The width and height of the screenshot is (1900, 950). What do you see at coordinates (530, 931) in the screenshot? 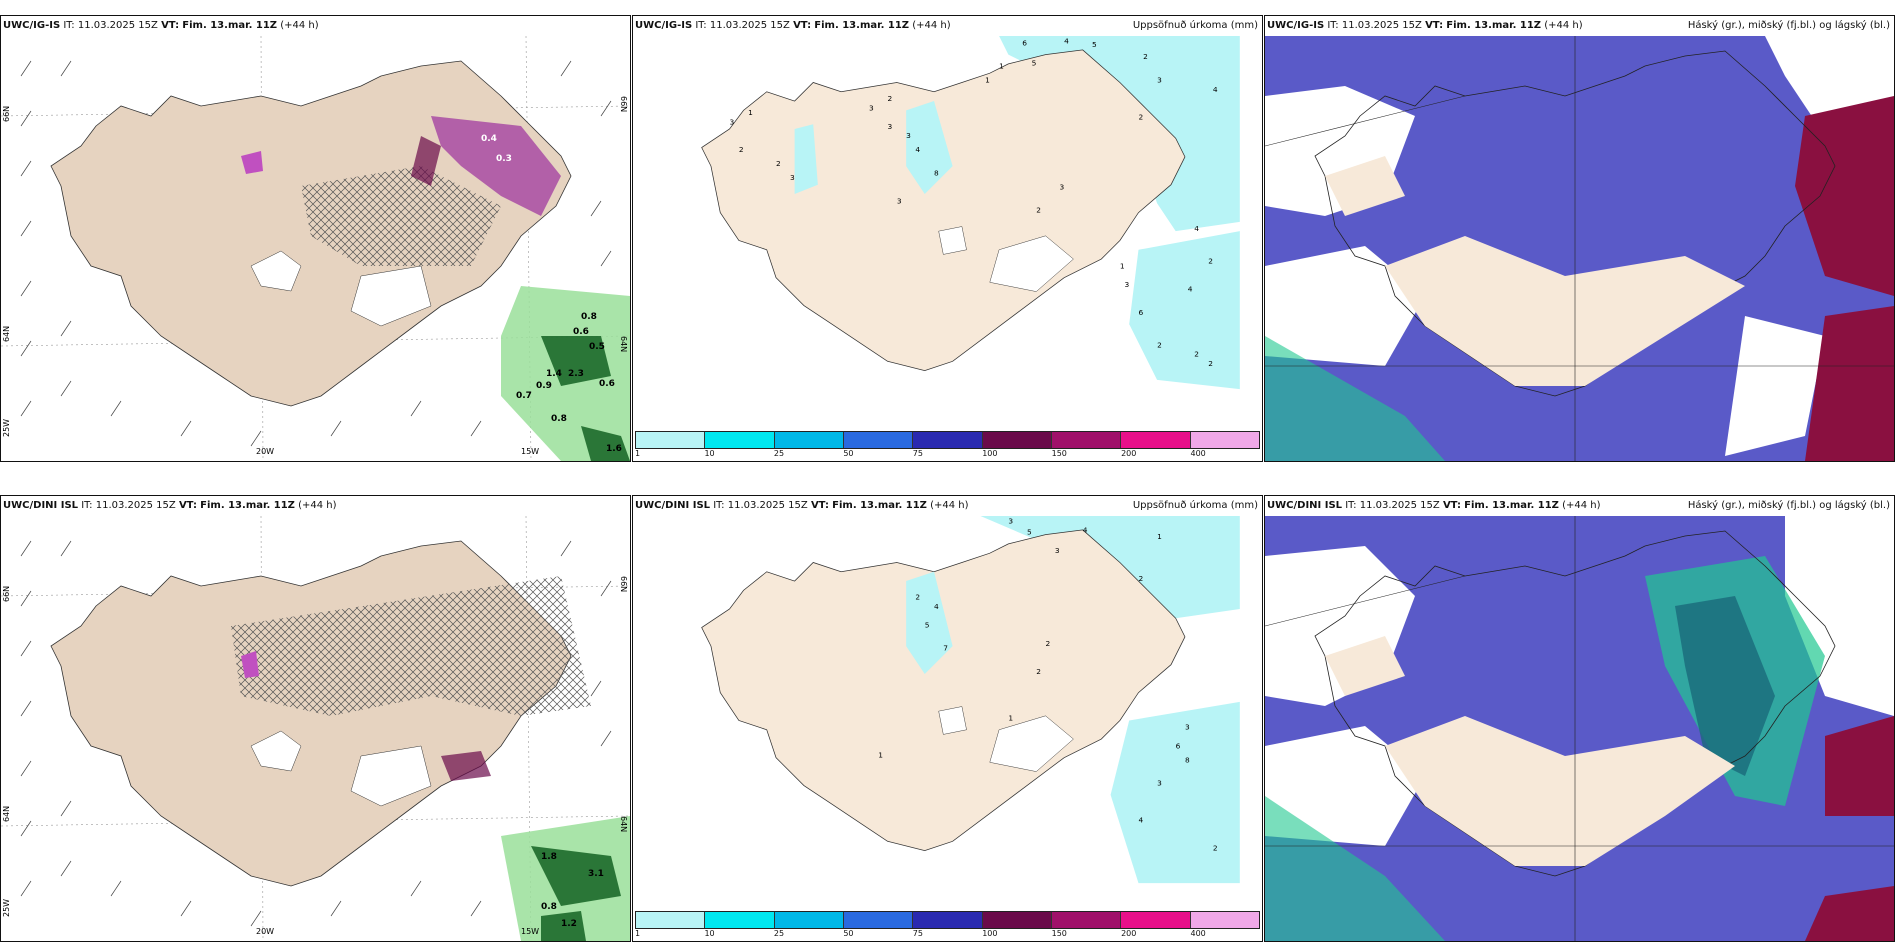
I see `svg-text: 15W` at bounding box center [530, 931].